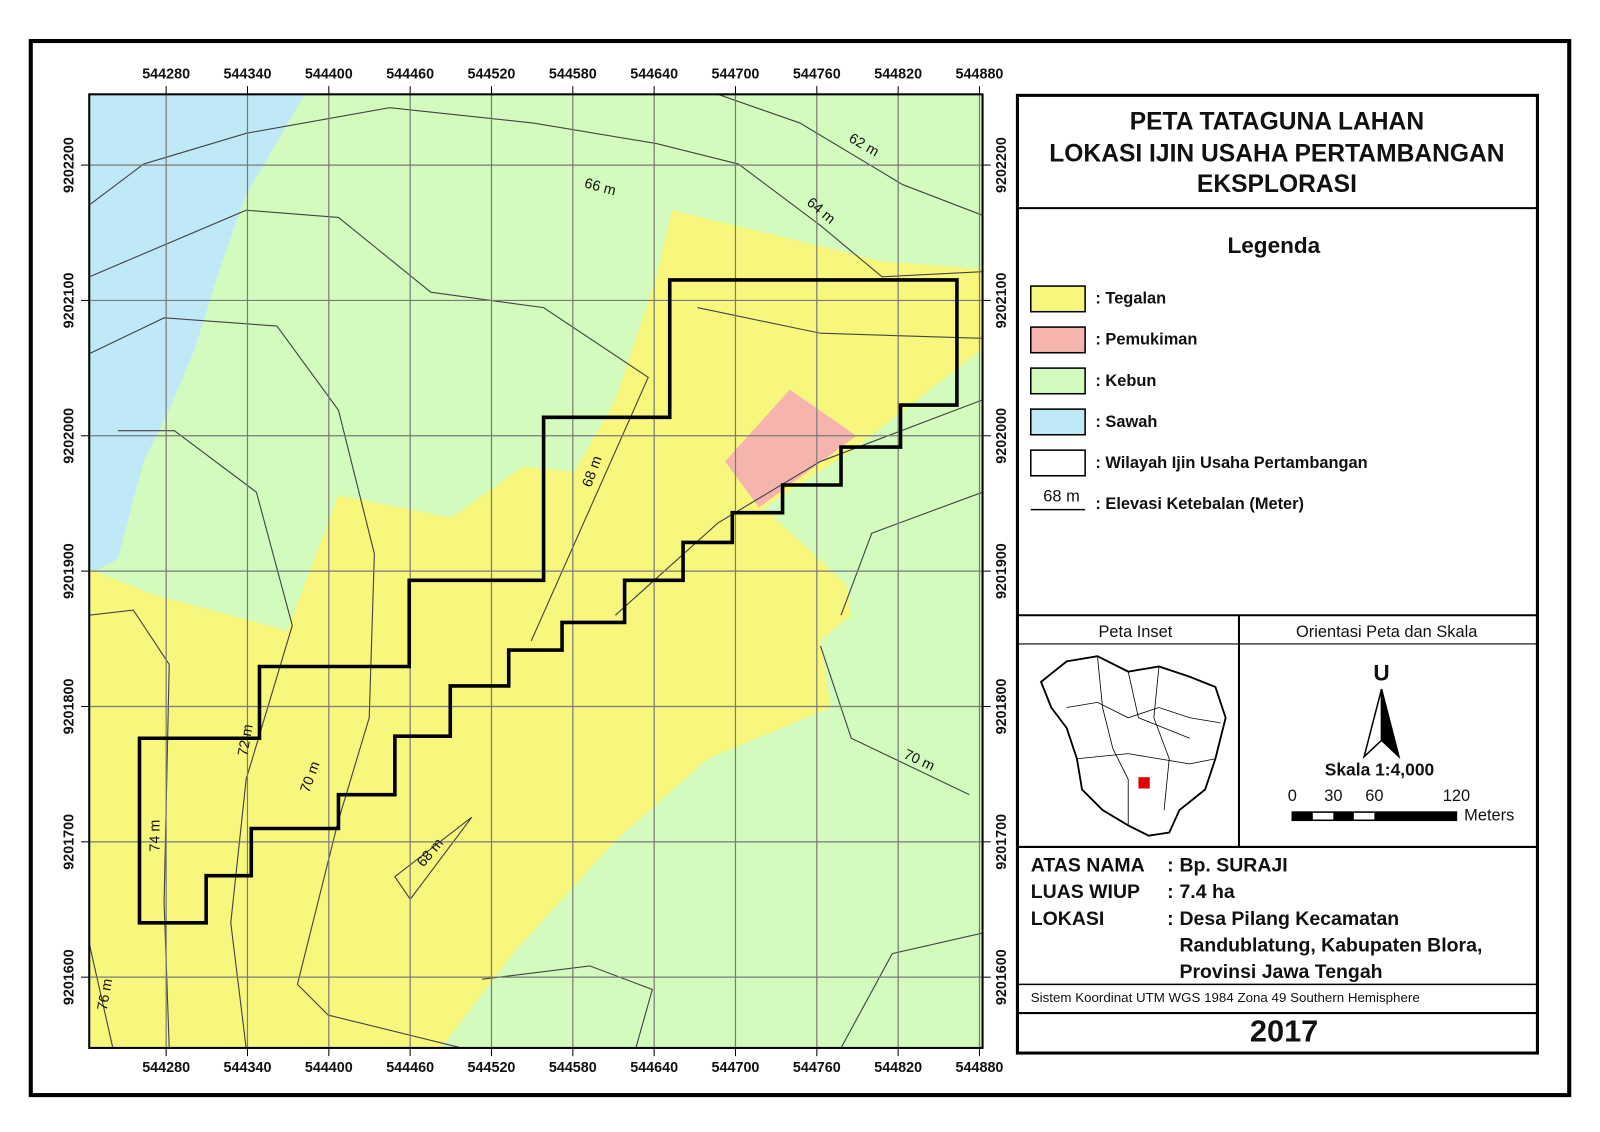  What do you see at coordinates (1135, 632) in the screenshot?
I see `inset-title: Peta Inset` at bounding box center [1135, 632].